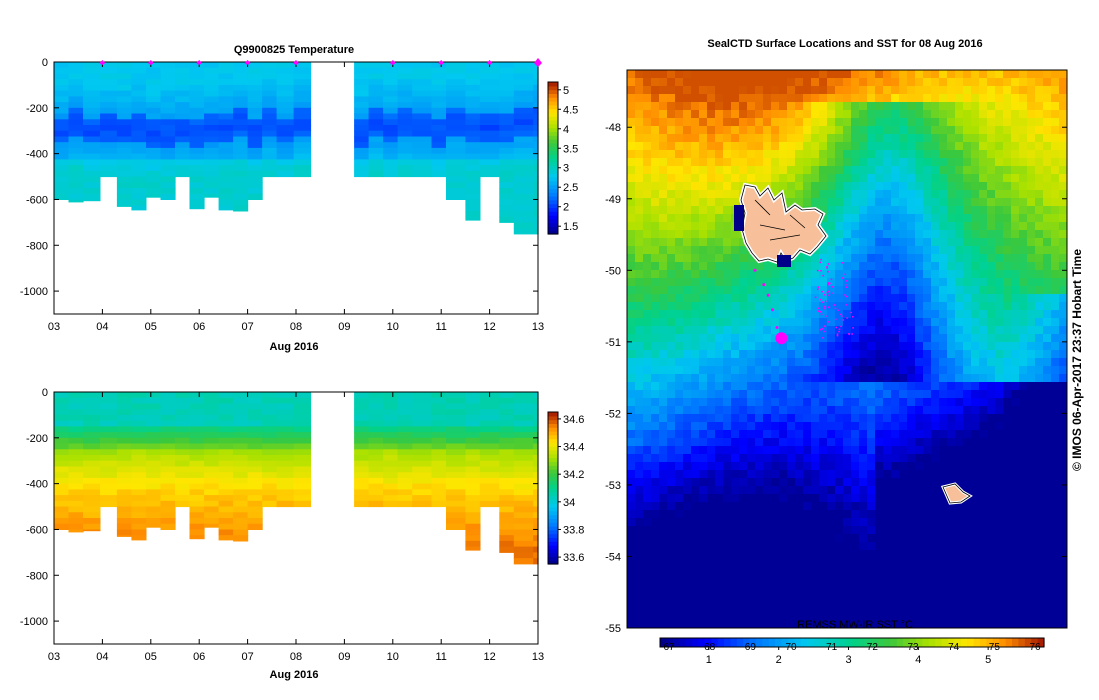 The width and height of the screenshot is (1099, 700). Describe the element at coordinates (553, 488) in the screenshot. I see `colorbar-frame` at that location.